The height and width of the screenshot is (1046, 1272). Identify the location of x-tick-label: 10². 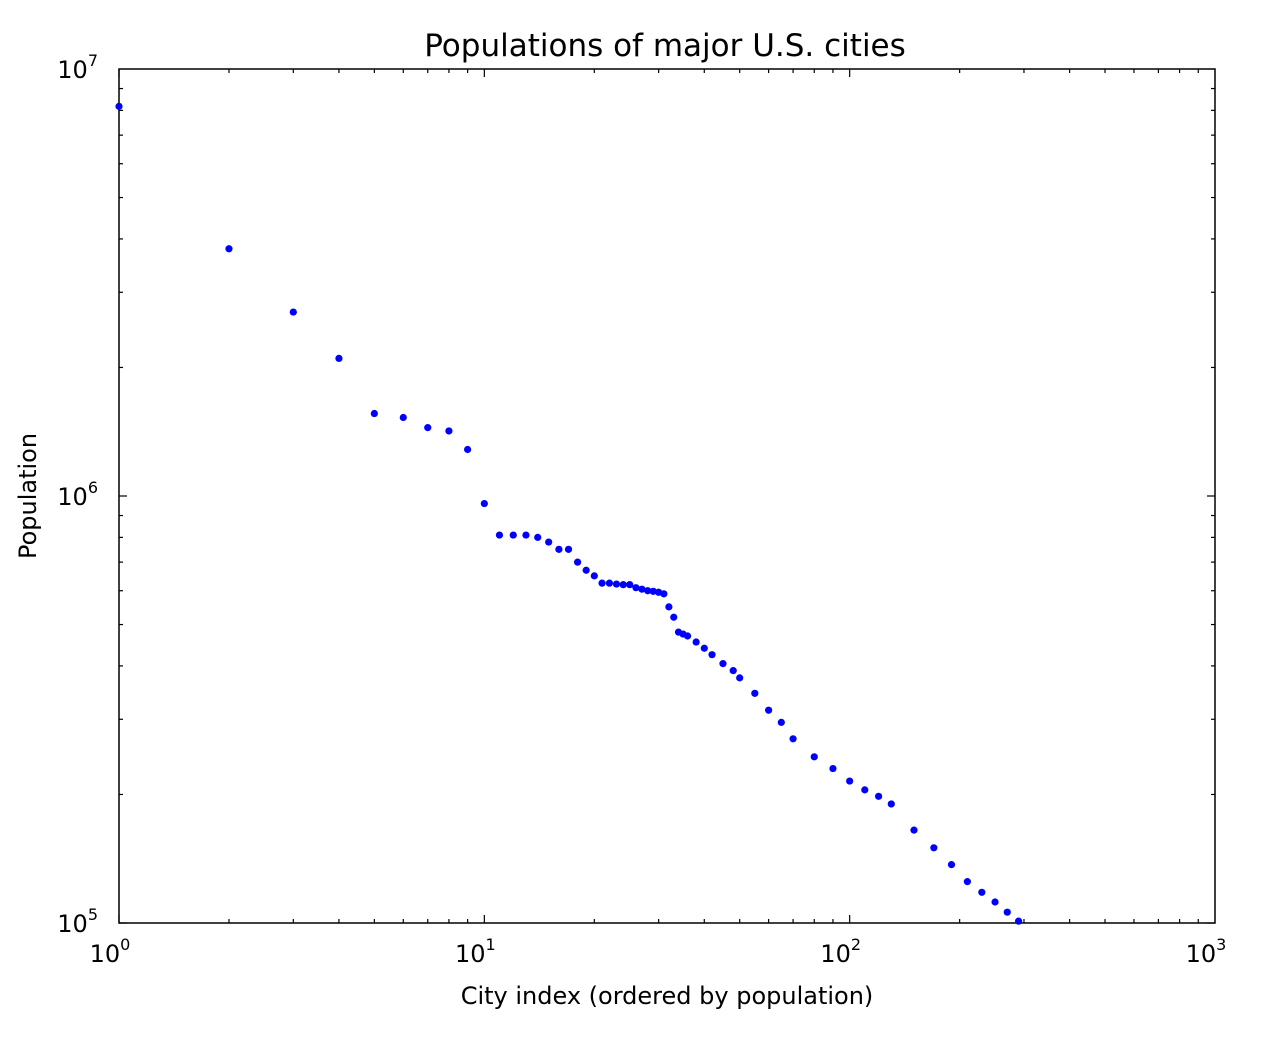
(840, 951).